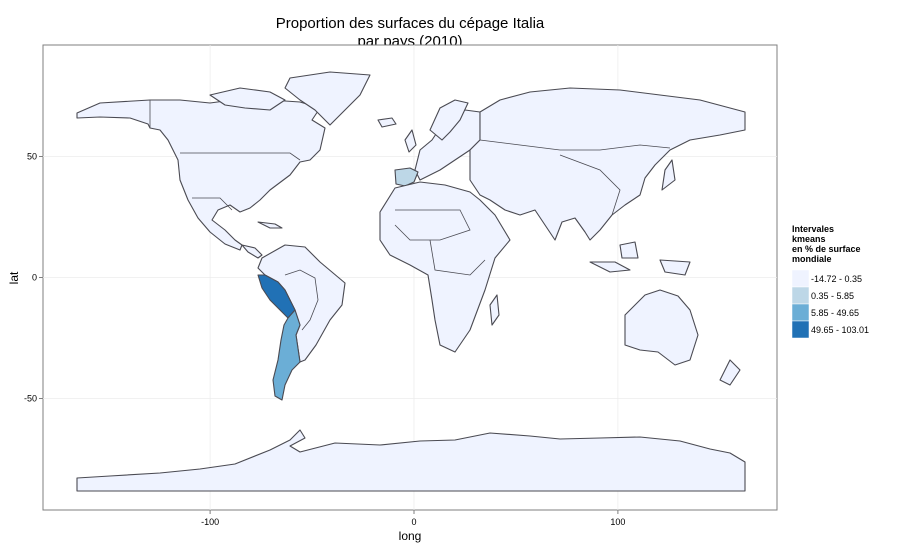 This screenshot has height=550, width=900. Describe the element at coordinates (809, 239) in the screenshot. I see `legend-title-line: kmeans` at that location.